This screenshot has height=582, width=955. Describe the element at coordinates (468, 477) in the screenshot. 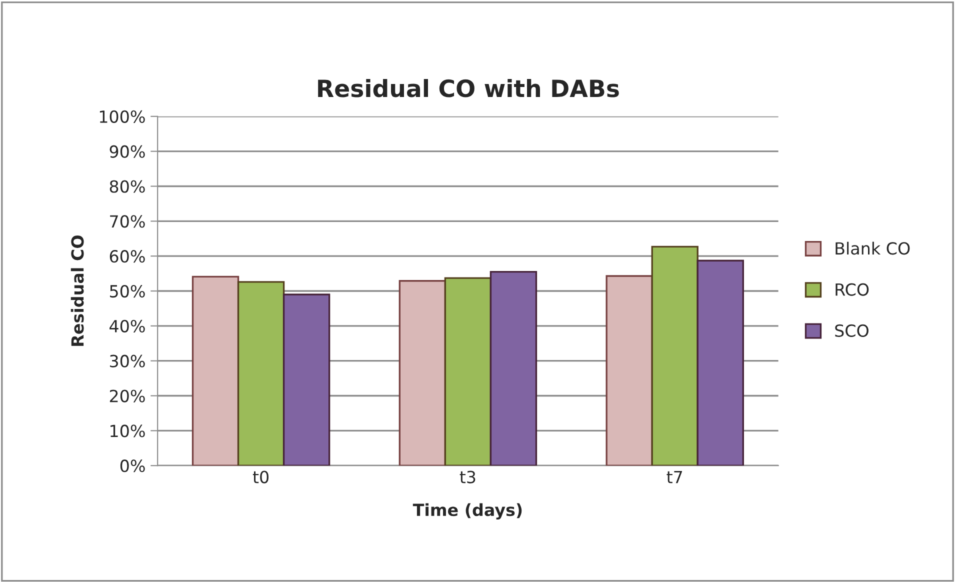

I see `x-tick-label: t3` at that location.